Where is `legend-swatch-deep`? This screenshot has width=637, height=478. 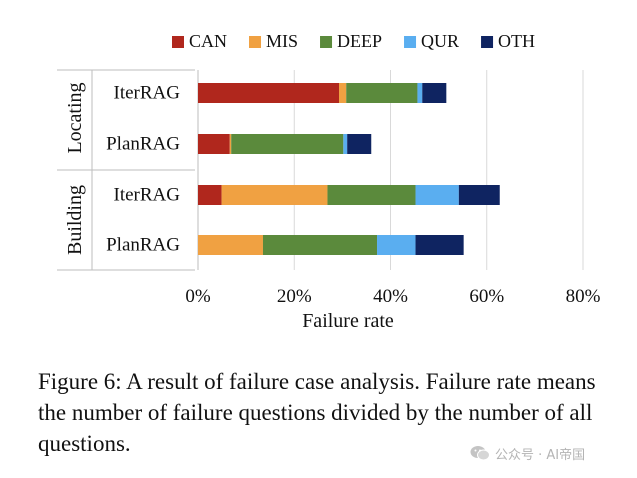
legend-swatch-deep is located at coordinates (326, 42).